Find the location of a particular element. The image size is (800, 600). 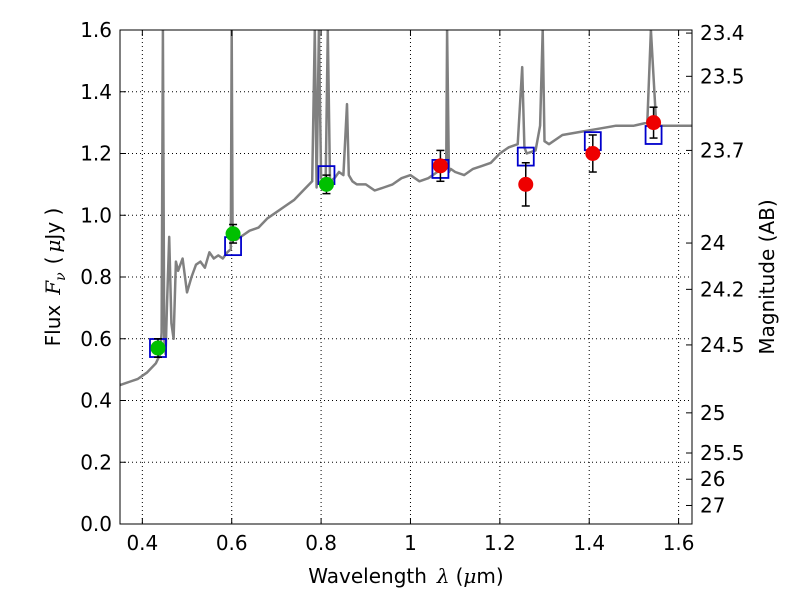

y-tick-label: 1.2 is located at coordinates (96, 154).